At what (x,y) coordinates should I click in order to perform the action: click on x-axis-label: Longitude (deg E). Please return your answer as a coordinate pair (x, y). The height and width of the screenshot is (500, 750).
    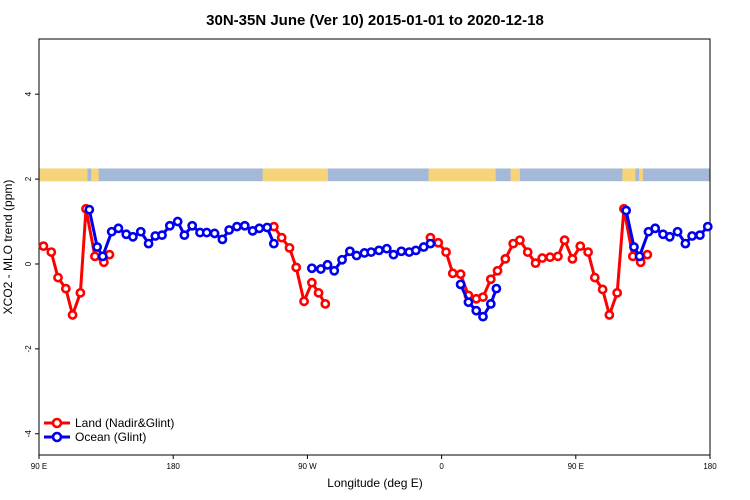
    Looking at the image, I should click on (374, 483).